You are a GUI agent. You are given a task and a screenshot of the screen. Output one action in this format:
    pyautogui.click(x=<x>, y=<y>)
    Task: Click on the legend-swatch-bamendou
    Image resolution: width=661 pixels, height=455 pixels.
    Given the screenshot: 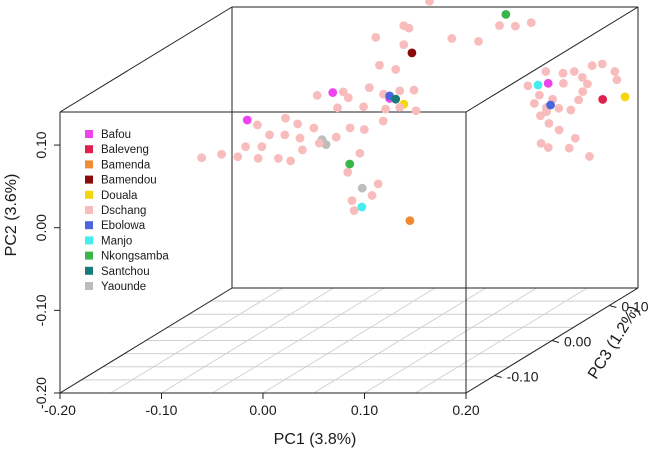 What is the action you would take?
    pyautogui.click(x=89, y=179)
    